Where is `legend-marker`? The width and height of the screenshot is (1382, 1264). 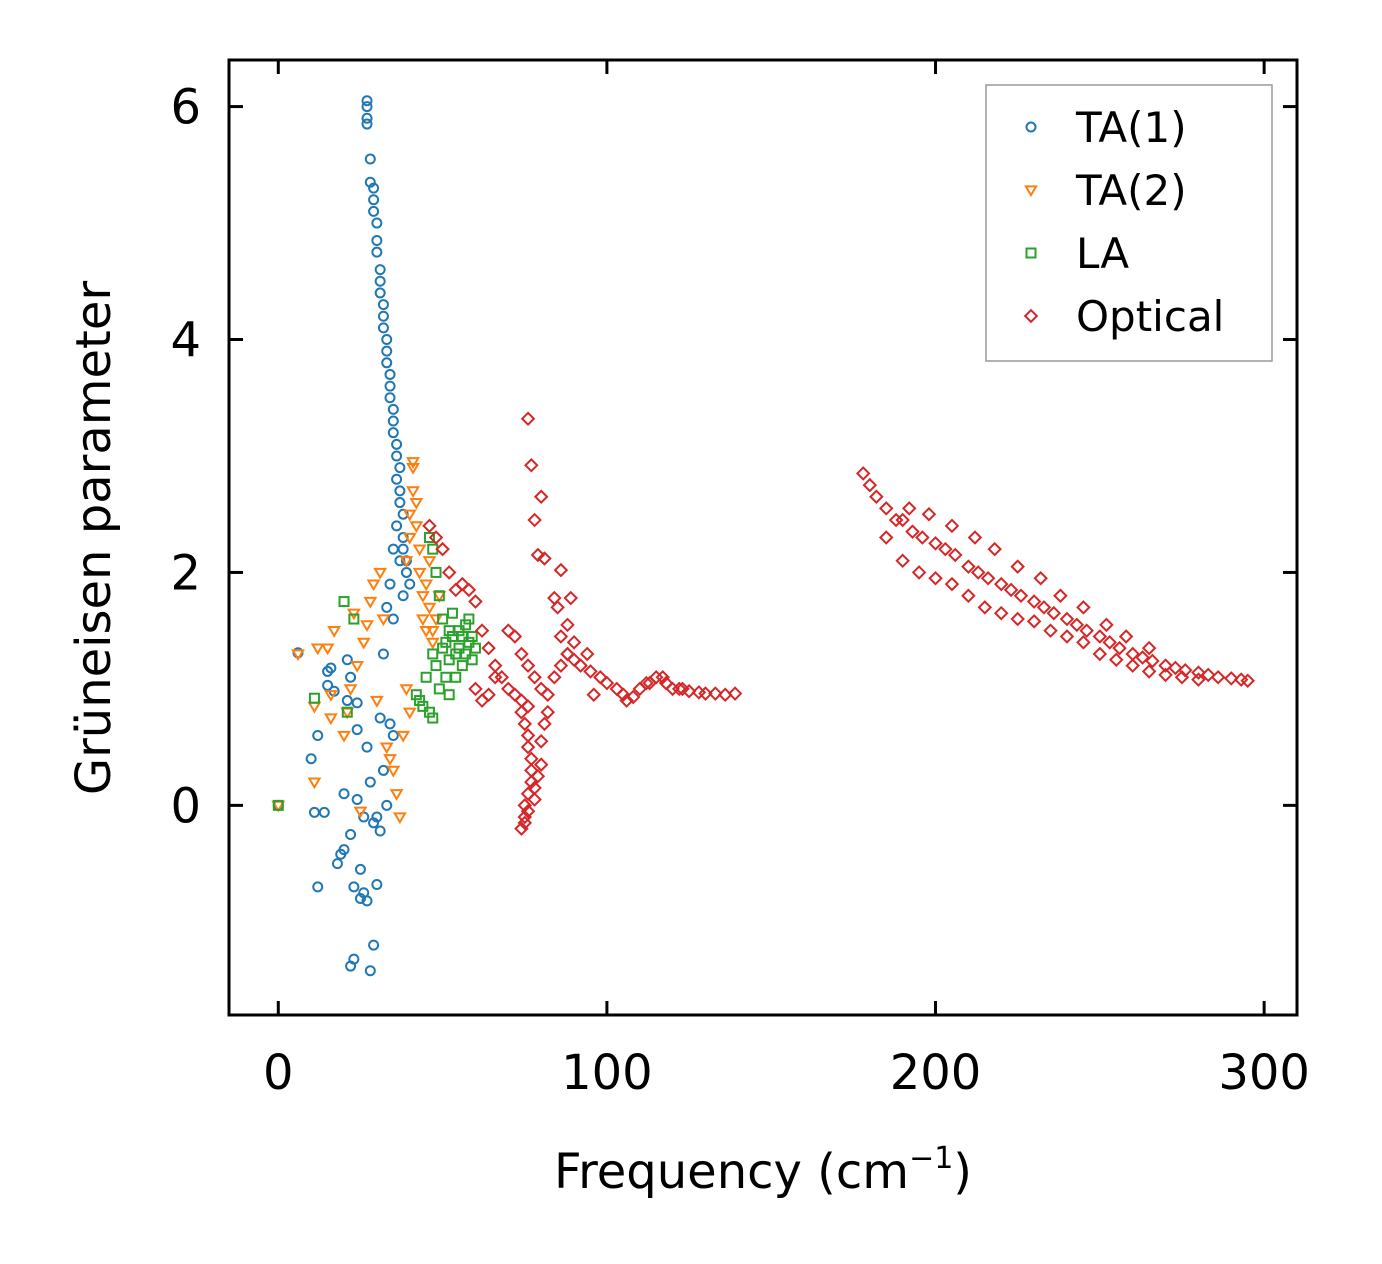
legend-marker is located at coordinates (1031, 191).